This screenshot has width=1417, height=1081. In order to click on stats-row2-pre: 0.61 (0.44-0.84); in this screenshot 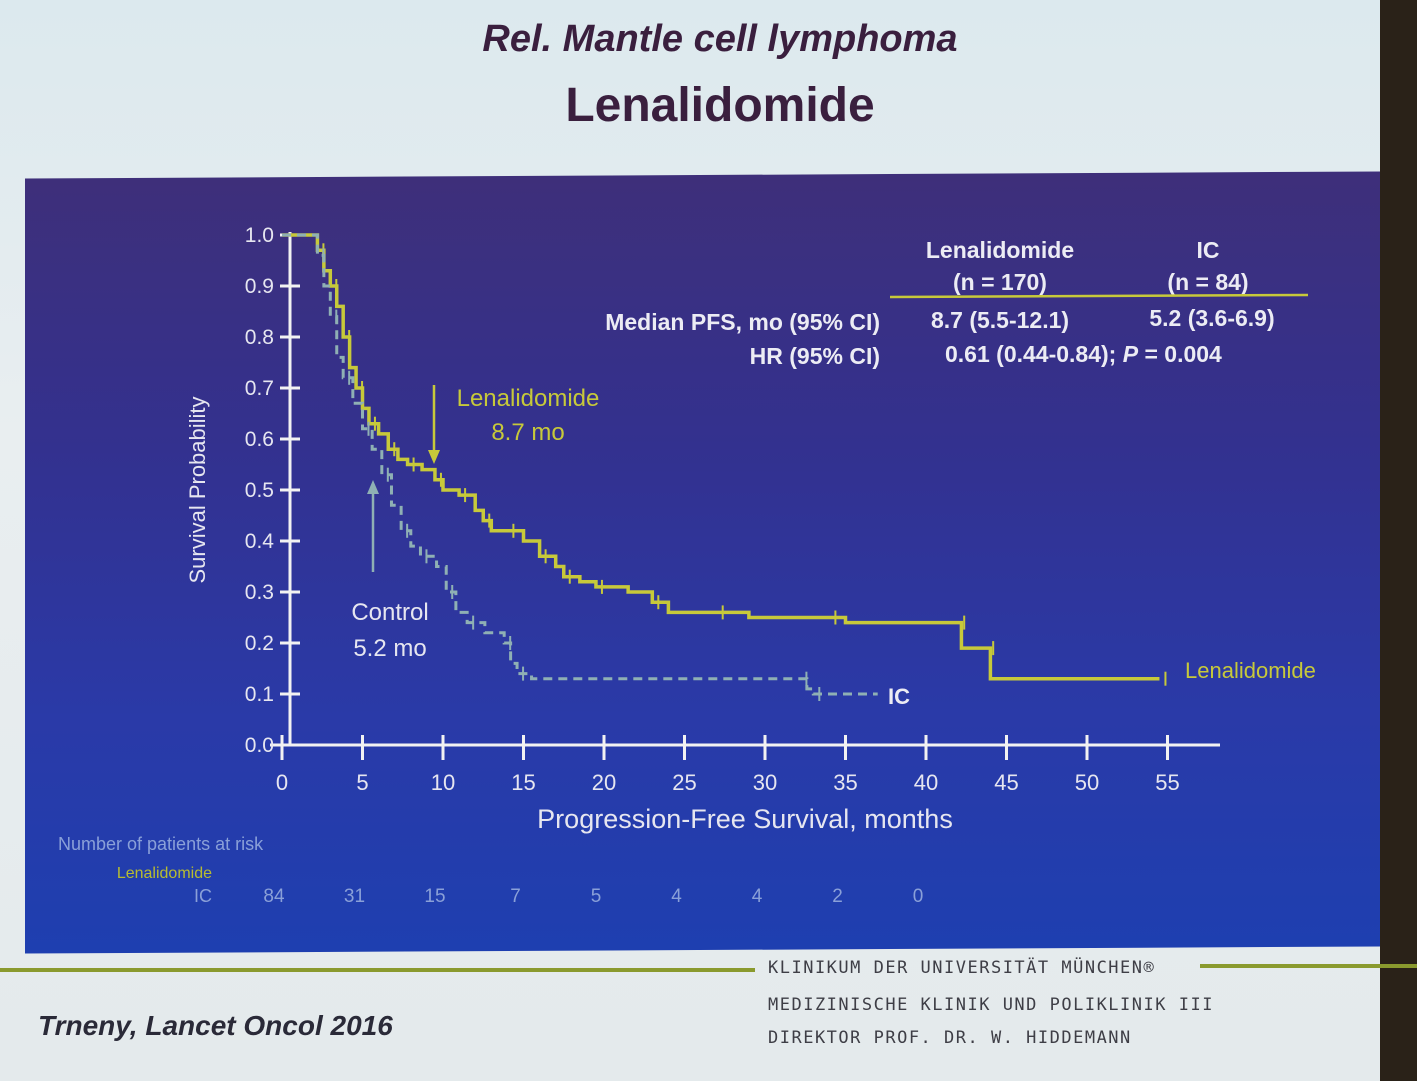, I will do `click(1034, 354)`.